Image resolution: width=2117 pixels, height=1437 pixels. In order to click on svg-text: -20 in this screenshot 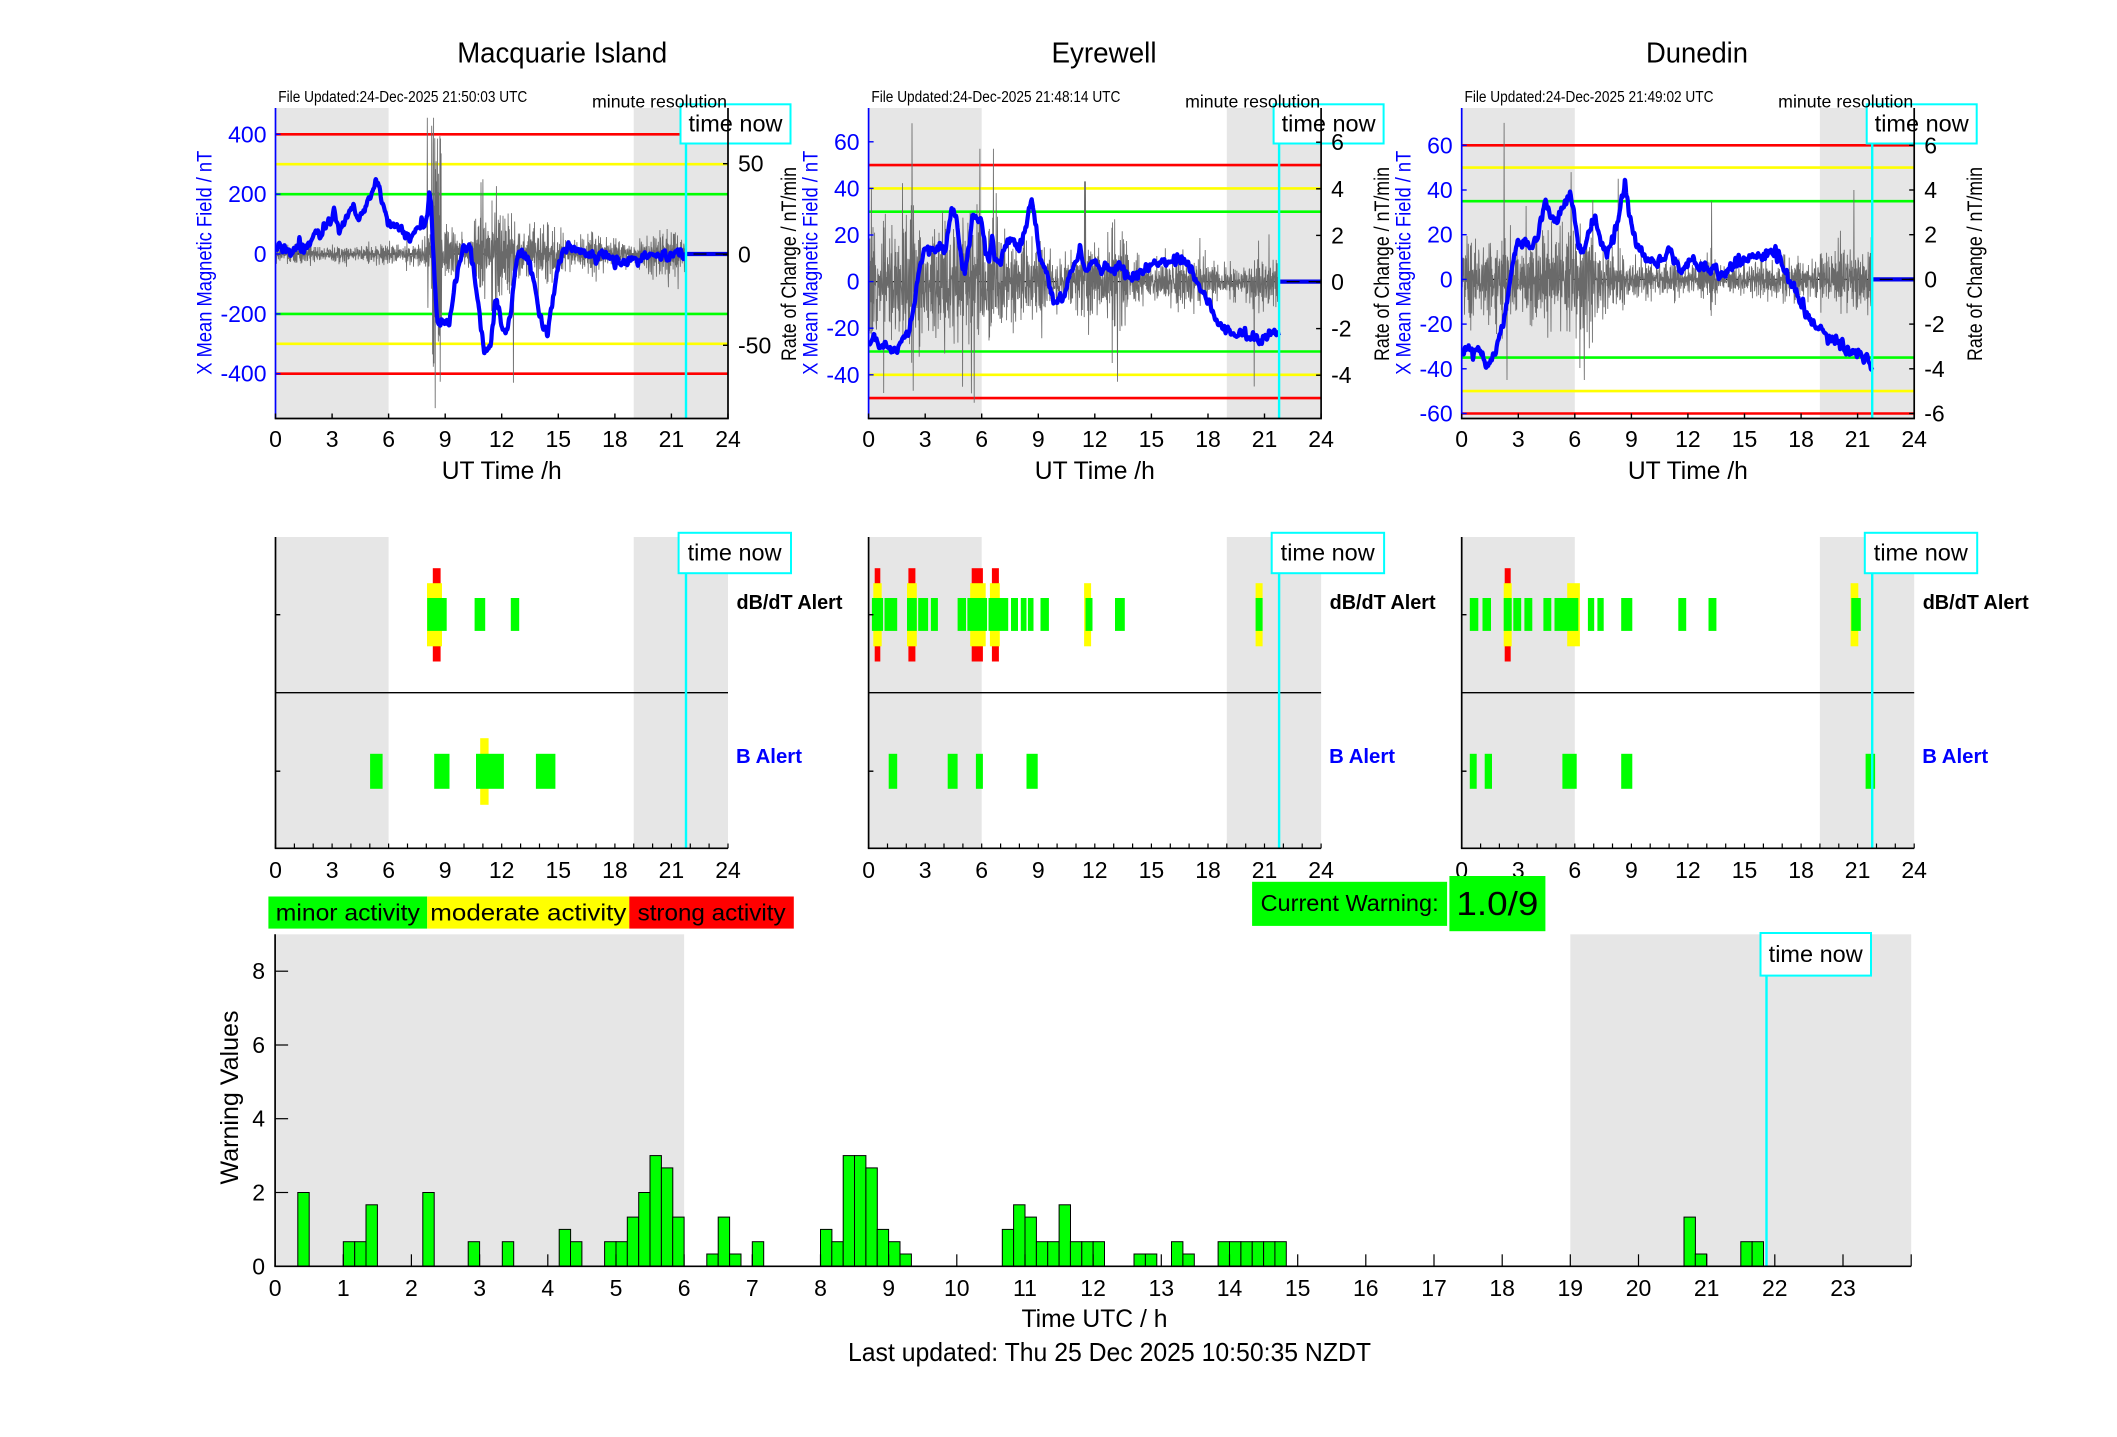, I will do `click(842, 328)`.